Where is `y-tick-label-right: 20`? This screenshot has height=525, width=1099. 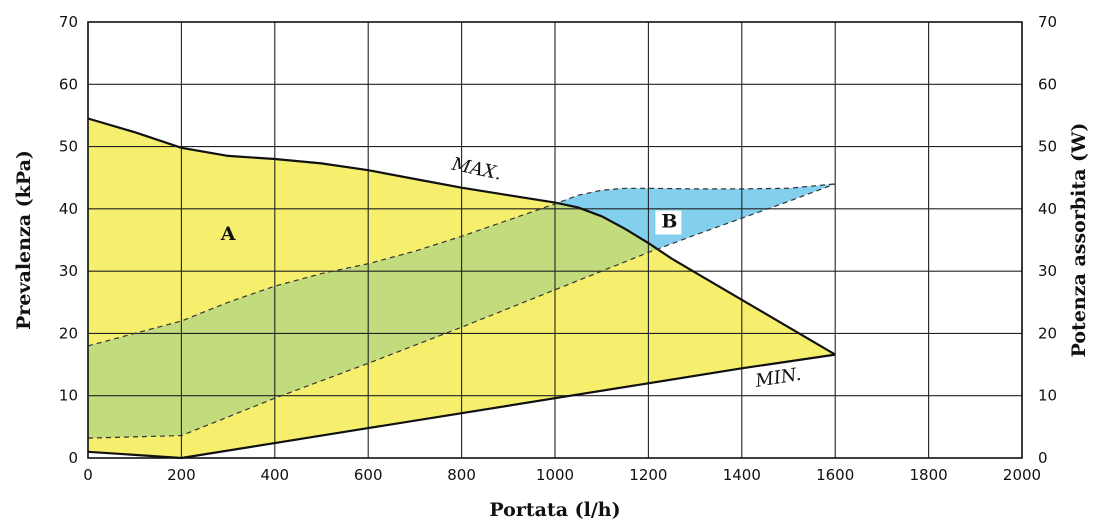 y-tick-label-right: 20 is located at coordinates (1047, 333).